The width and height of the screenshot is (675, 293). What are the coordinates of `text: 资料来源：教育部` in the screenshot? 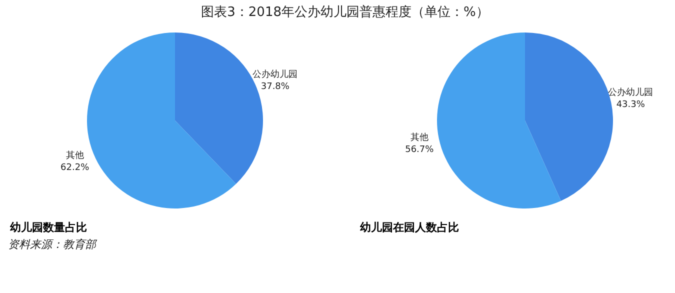 It's located at (53, 244).